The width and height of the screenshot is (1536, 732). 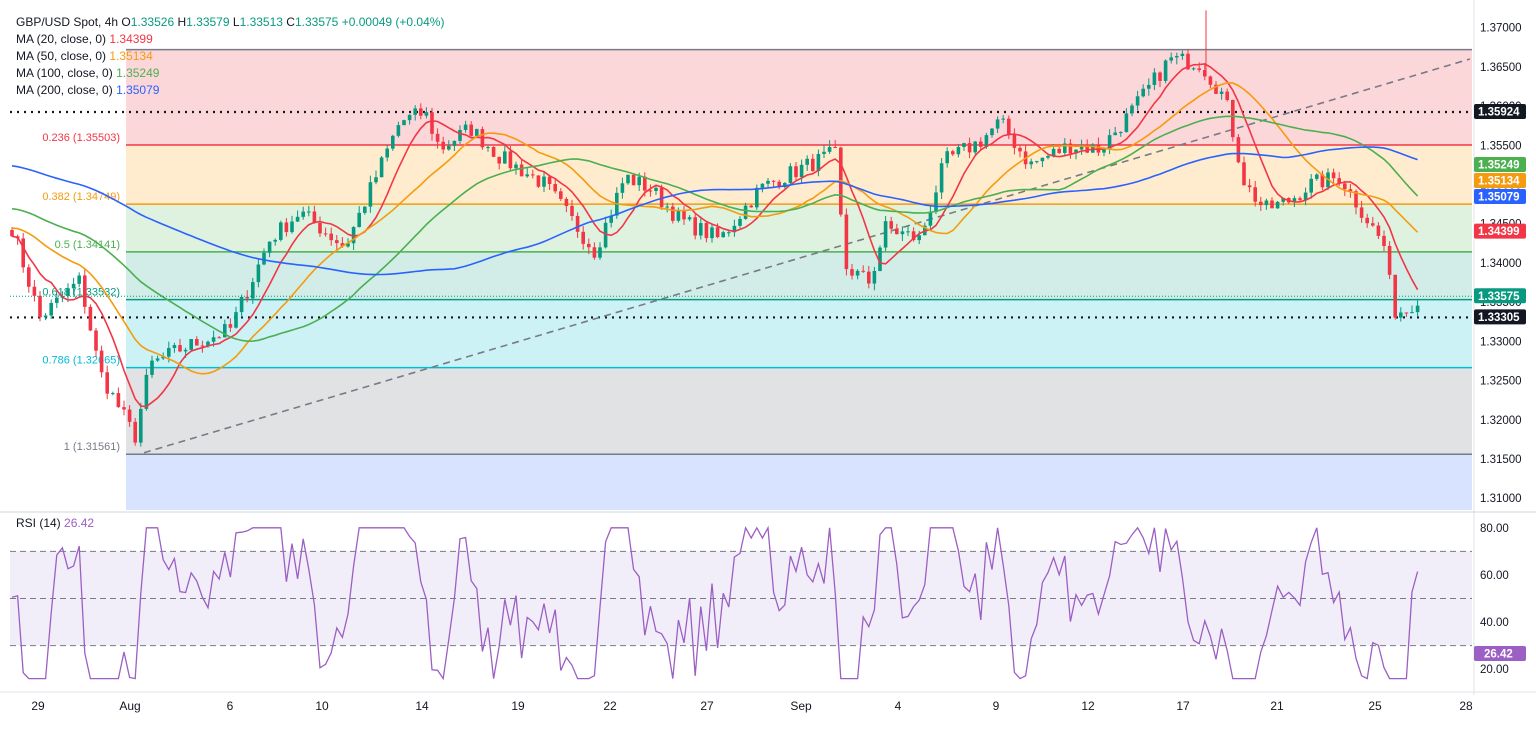 What do you see at coordinates (81, 197) in the screenshot?
I see `fib-label-1: 0.382 (1.34749)` at bounding box center [81, 197].